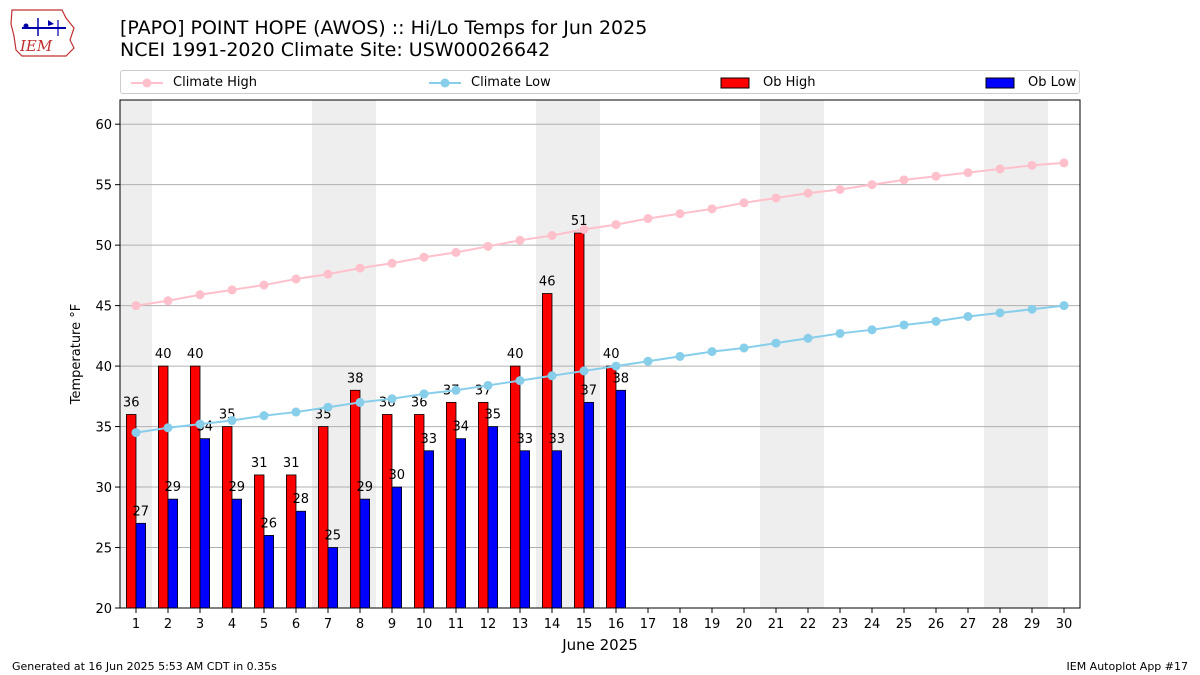 The width and height of the screenshot is (1200, 675). I want to click on ob-low-label: 26, so click(269, 523).